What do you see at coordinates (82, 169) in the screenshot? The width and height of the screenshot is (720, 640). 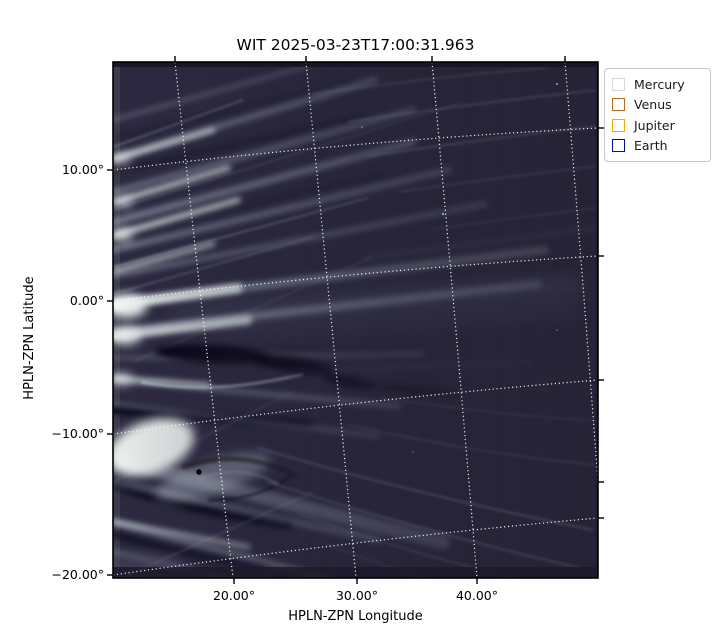 I see `ytick-label-10: 10.00°` at bounding box center [82, 169].